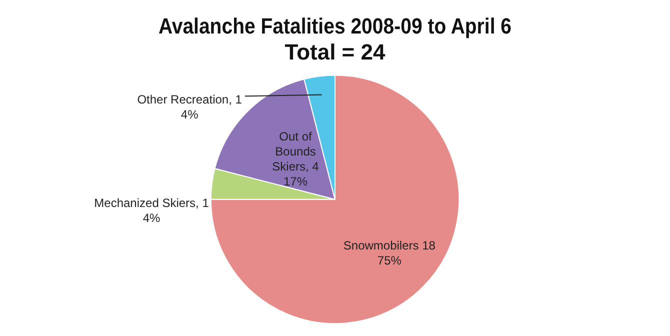  I want to click on data-label: 17%, so click(295, 181).